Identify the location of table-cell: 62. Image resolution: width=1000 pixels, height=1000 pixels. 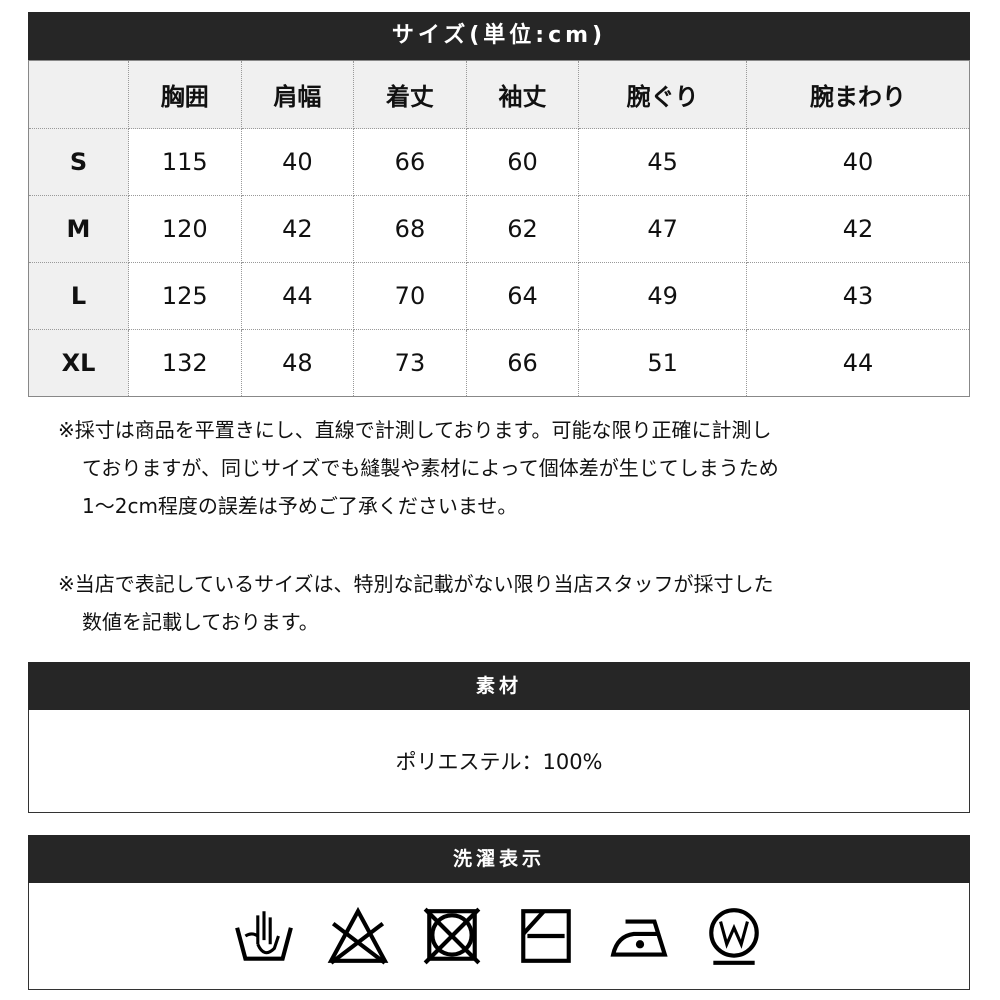
(522, 229).